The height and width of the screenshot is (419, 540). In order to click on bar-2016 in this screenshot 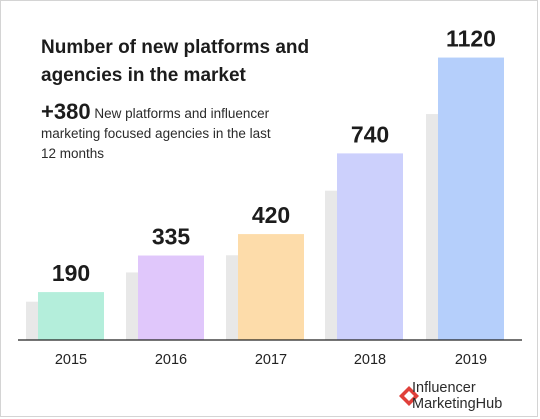, I will do `click(171, 297)`.